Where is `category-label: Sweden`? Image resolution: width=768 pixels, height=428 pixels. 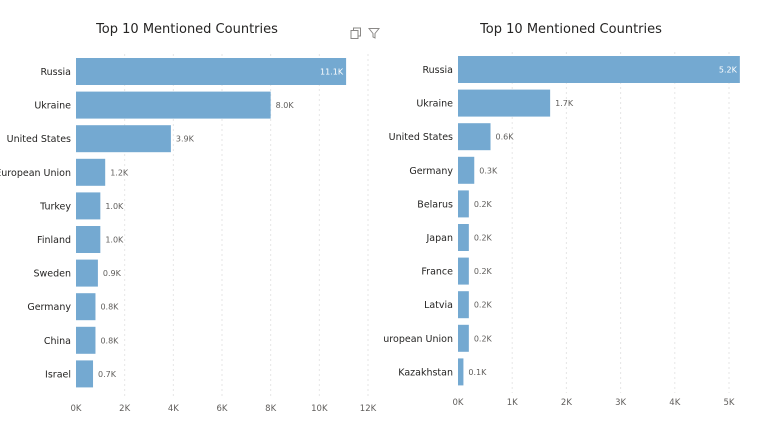
category-label: Sweden is located at coordinates (52, 274).